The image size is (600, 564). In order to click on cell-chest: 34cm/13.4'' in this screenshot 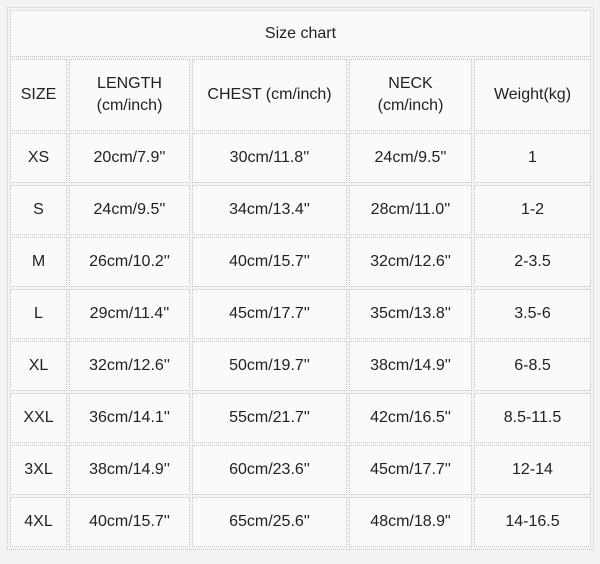, I will do `click(269, 210)`.